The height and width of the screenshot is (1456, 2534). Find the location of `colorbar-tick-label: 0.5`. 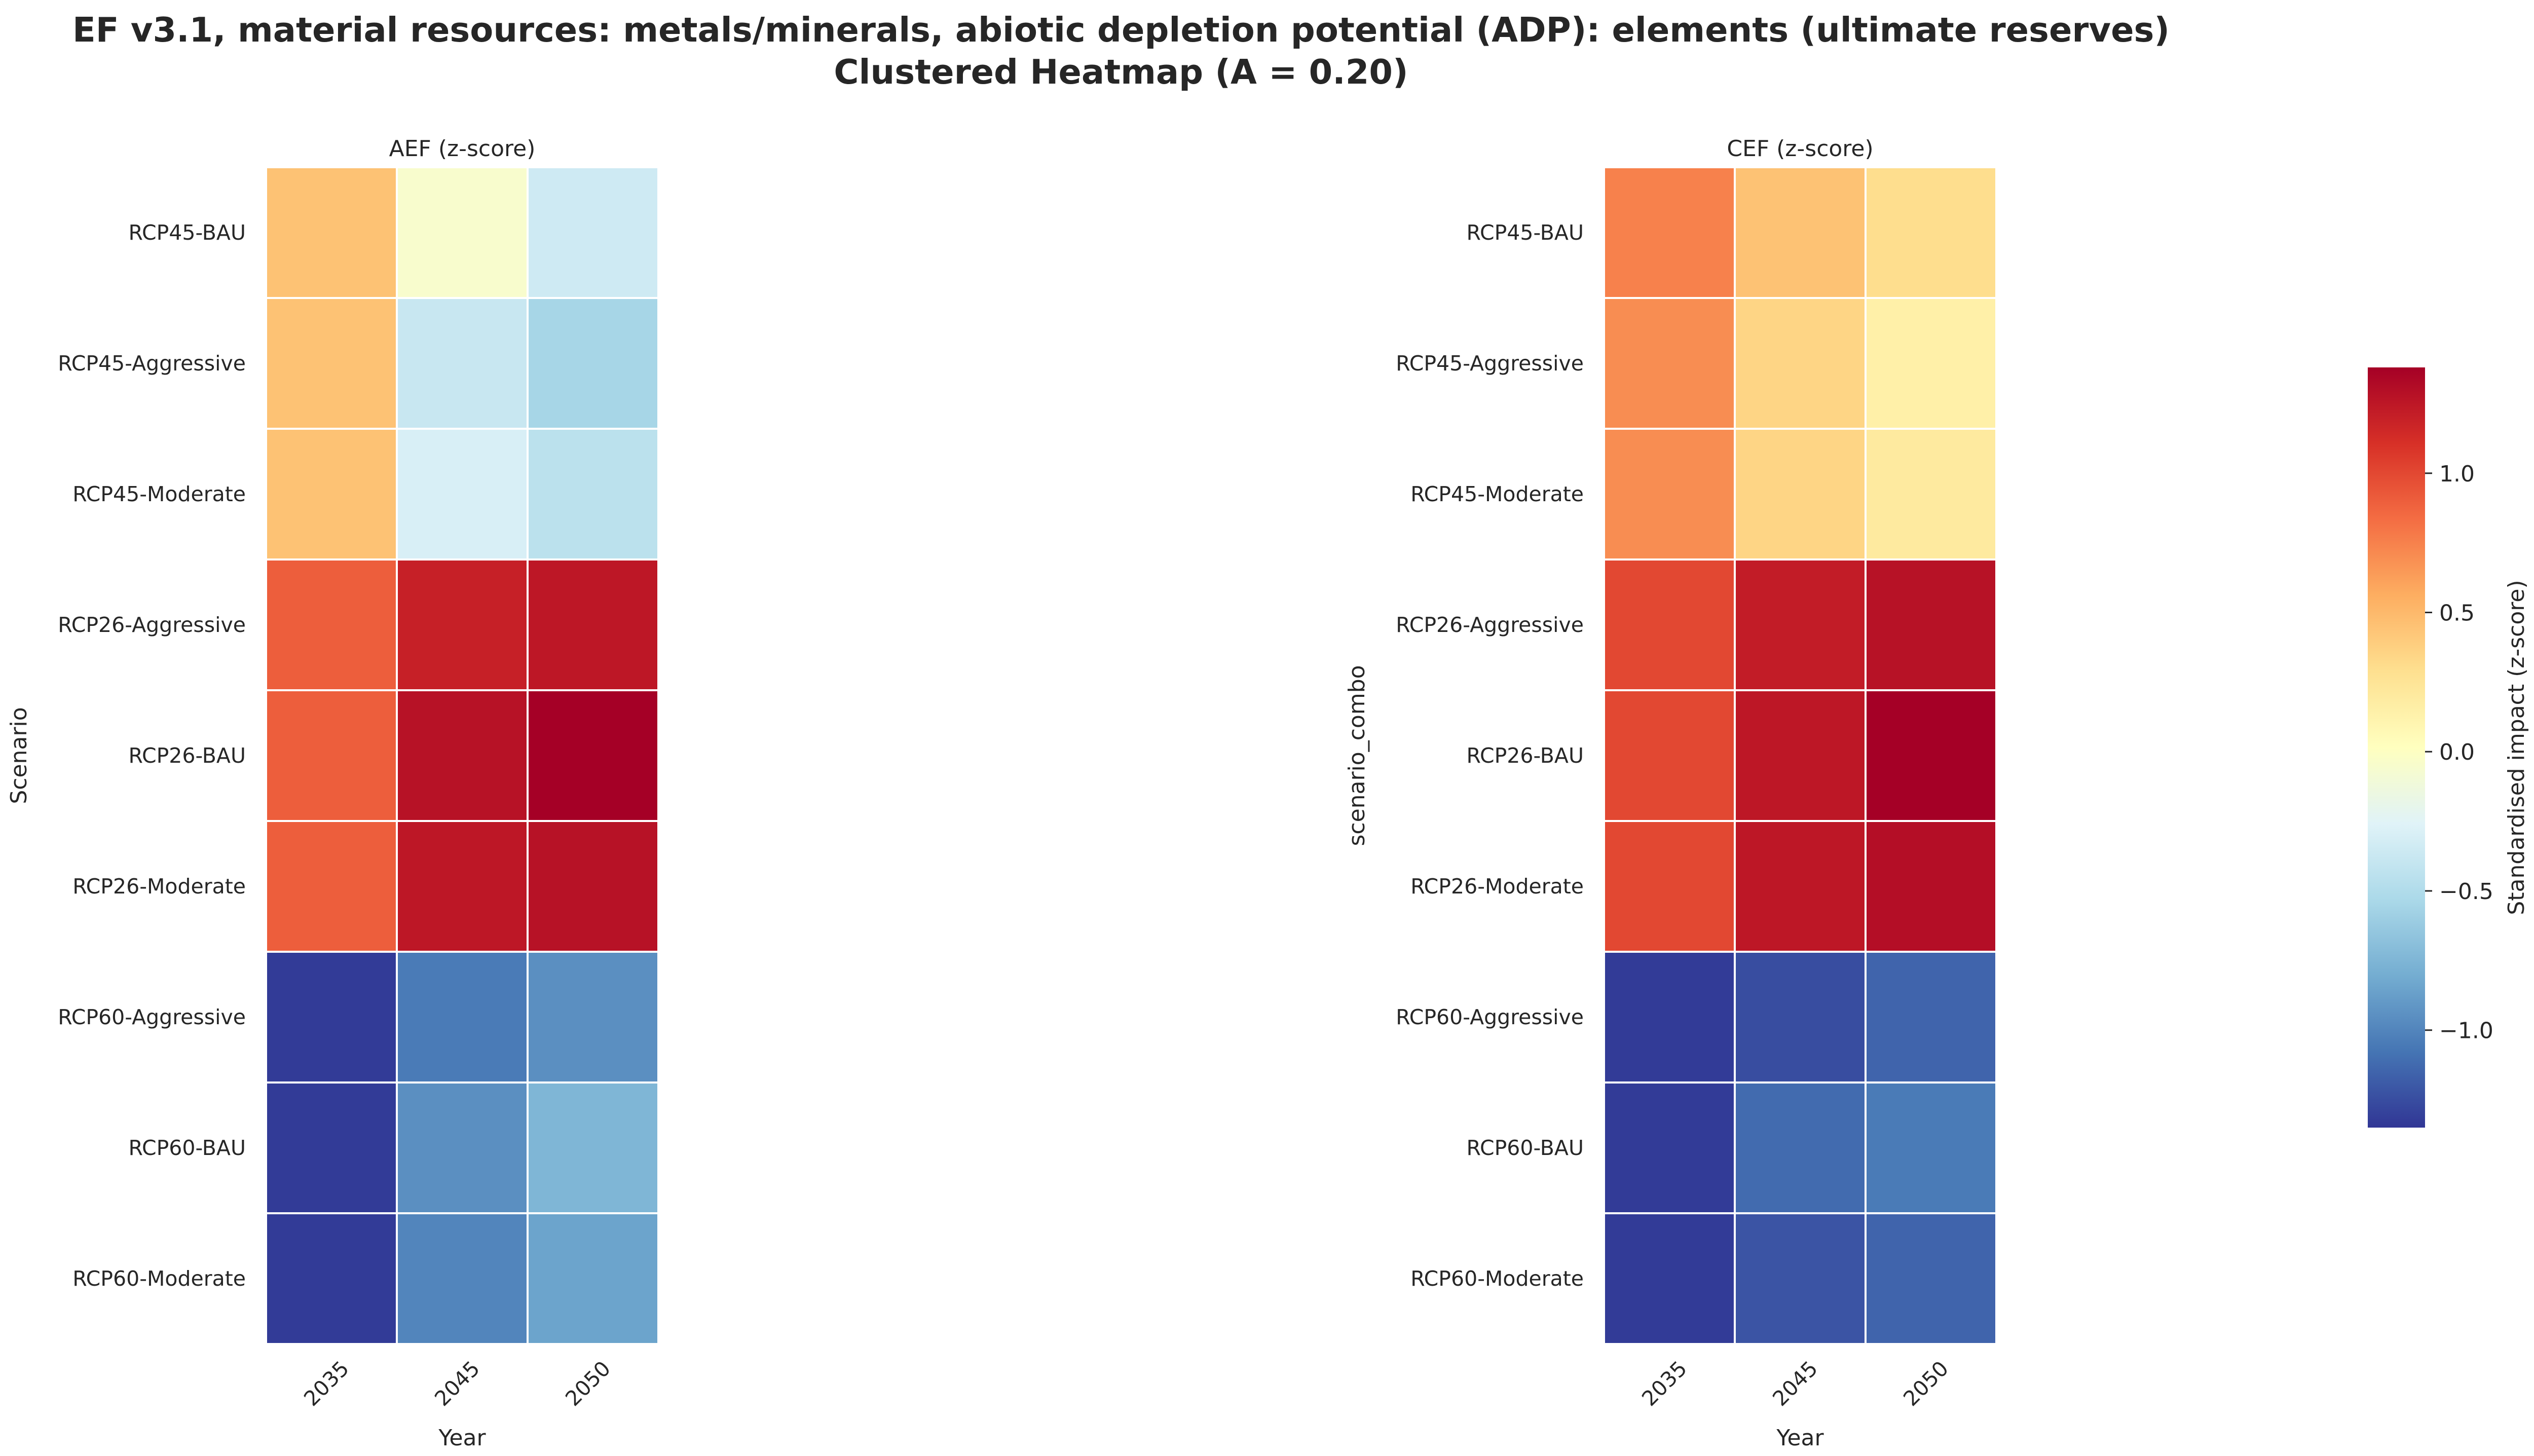

colorbar-tick-label: 0.5 is located at coordinates (2457, 613).